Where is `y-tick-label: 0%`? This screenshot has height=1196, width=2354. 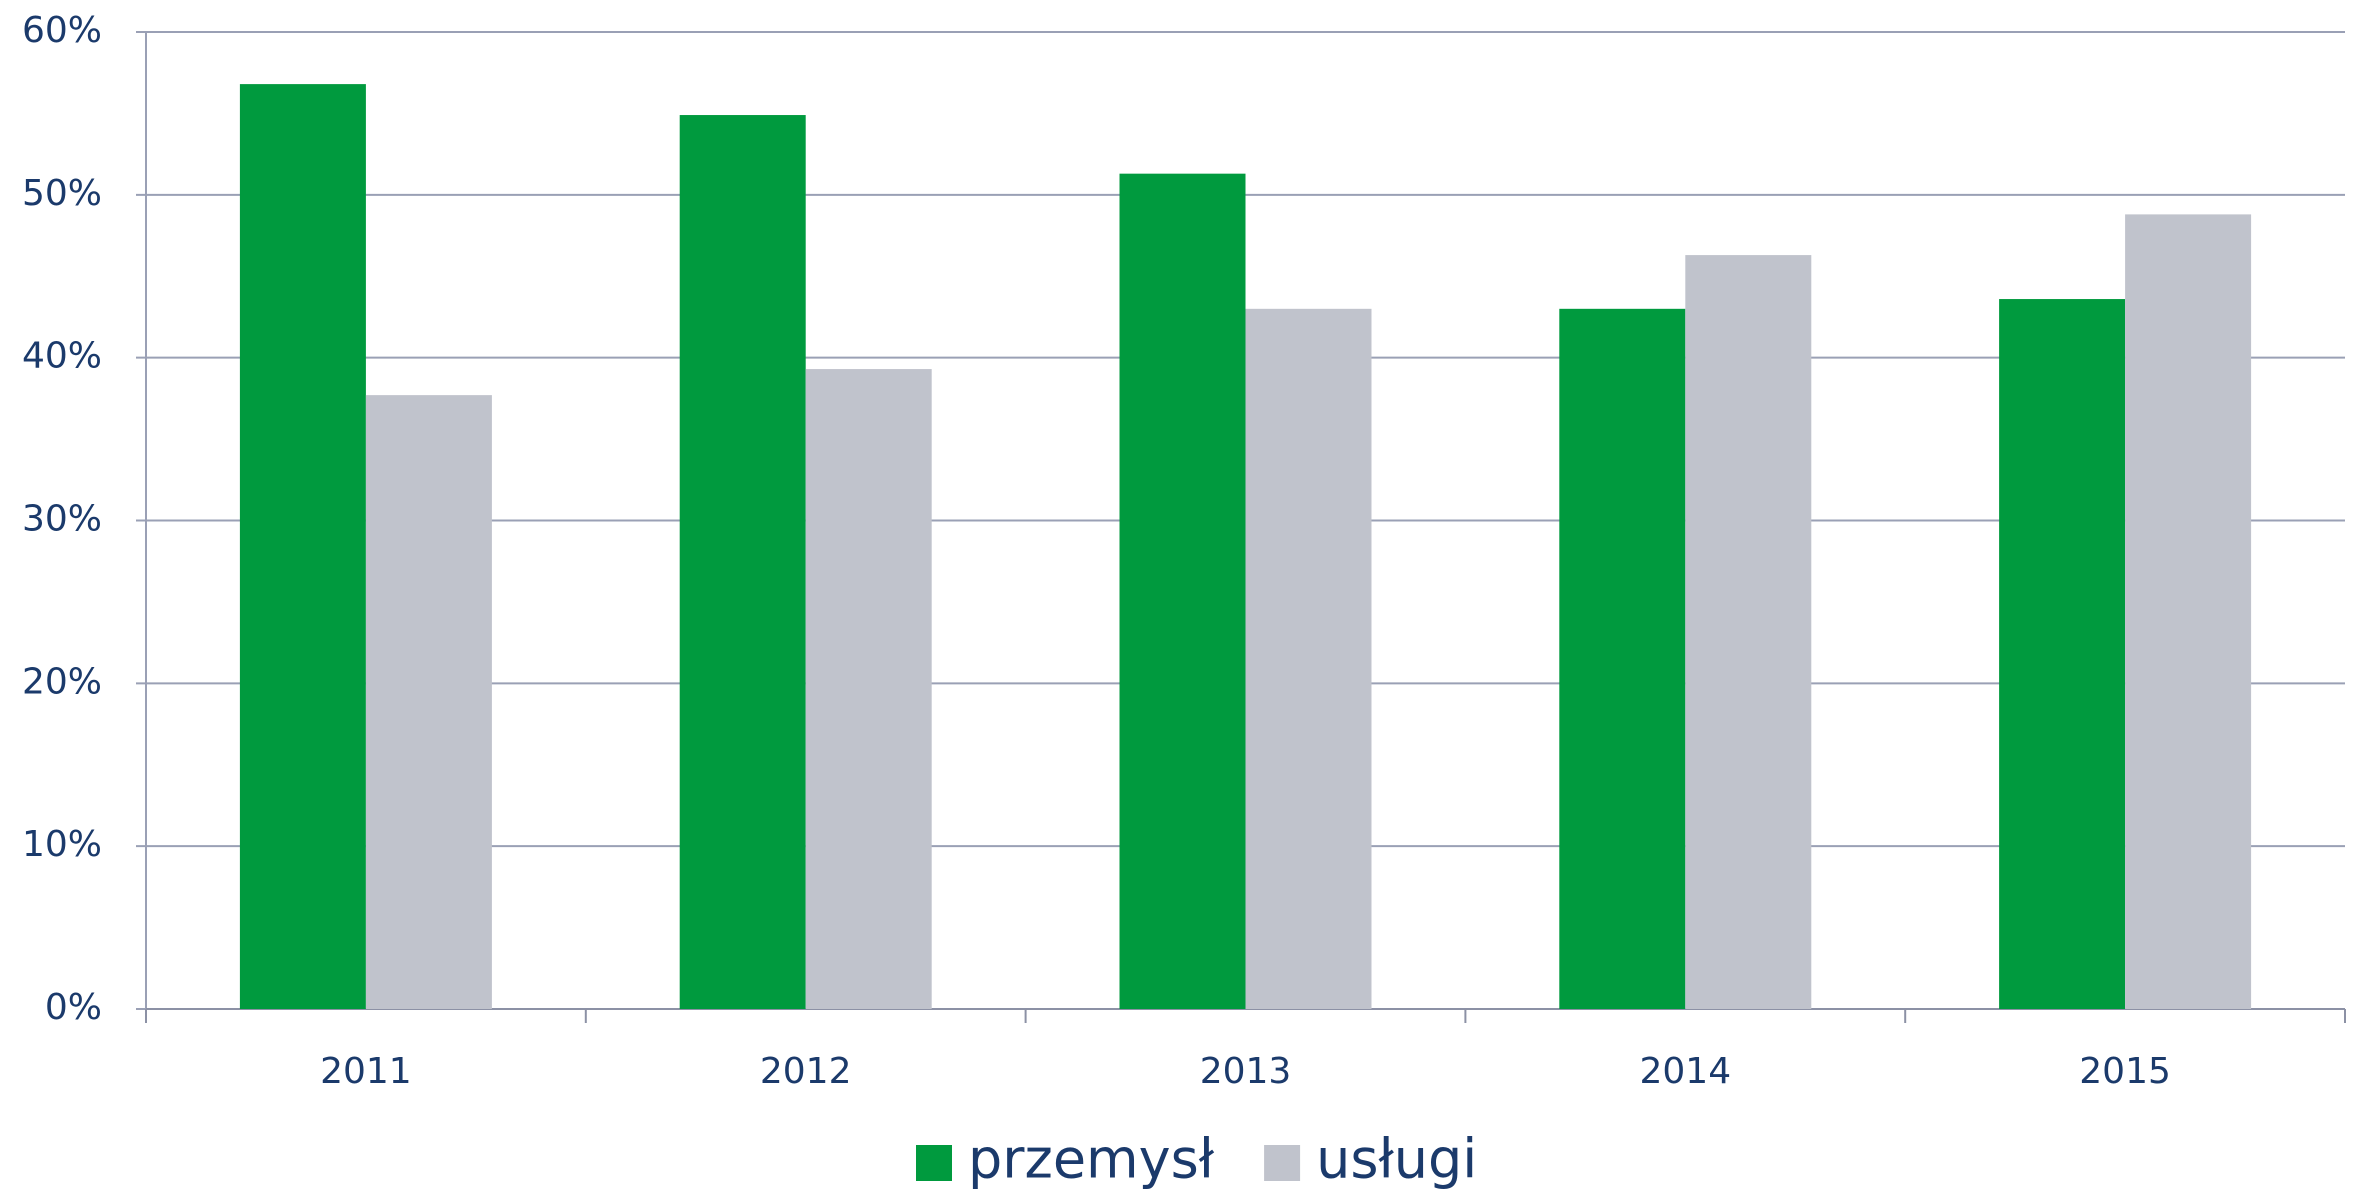 y-tick-label: 0% is located at coordinates (73, 1007).